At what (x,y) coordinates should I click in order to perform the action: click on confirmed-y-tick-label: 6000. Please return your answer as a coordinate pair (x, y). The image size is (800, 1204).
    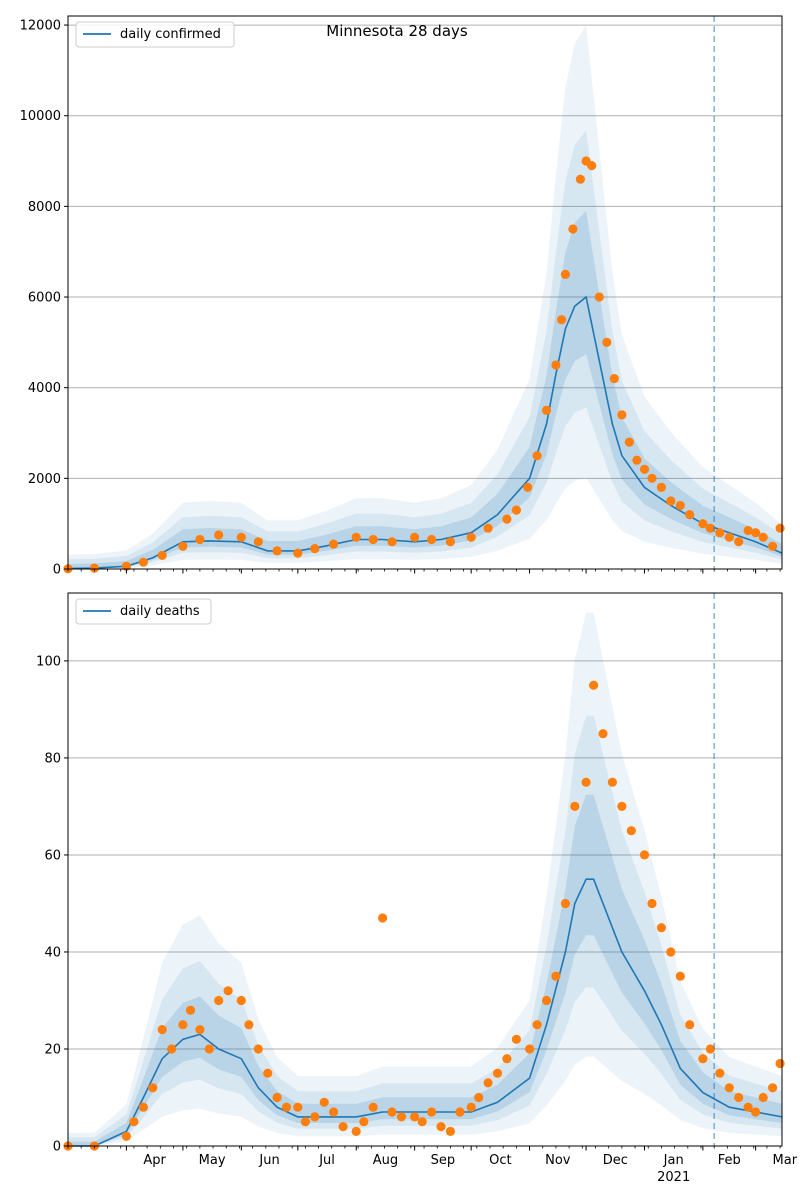
    Looking at the image, I should click on (44, 298).